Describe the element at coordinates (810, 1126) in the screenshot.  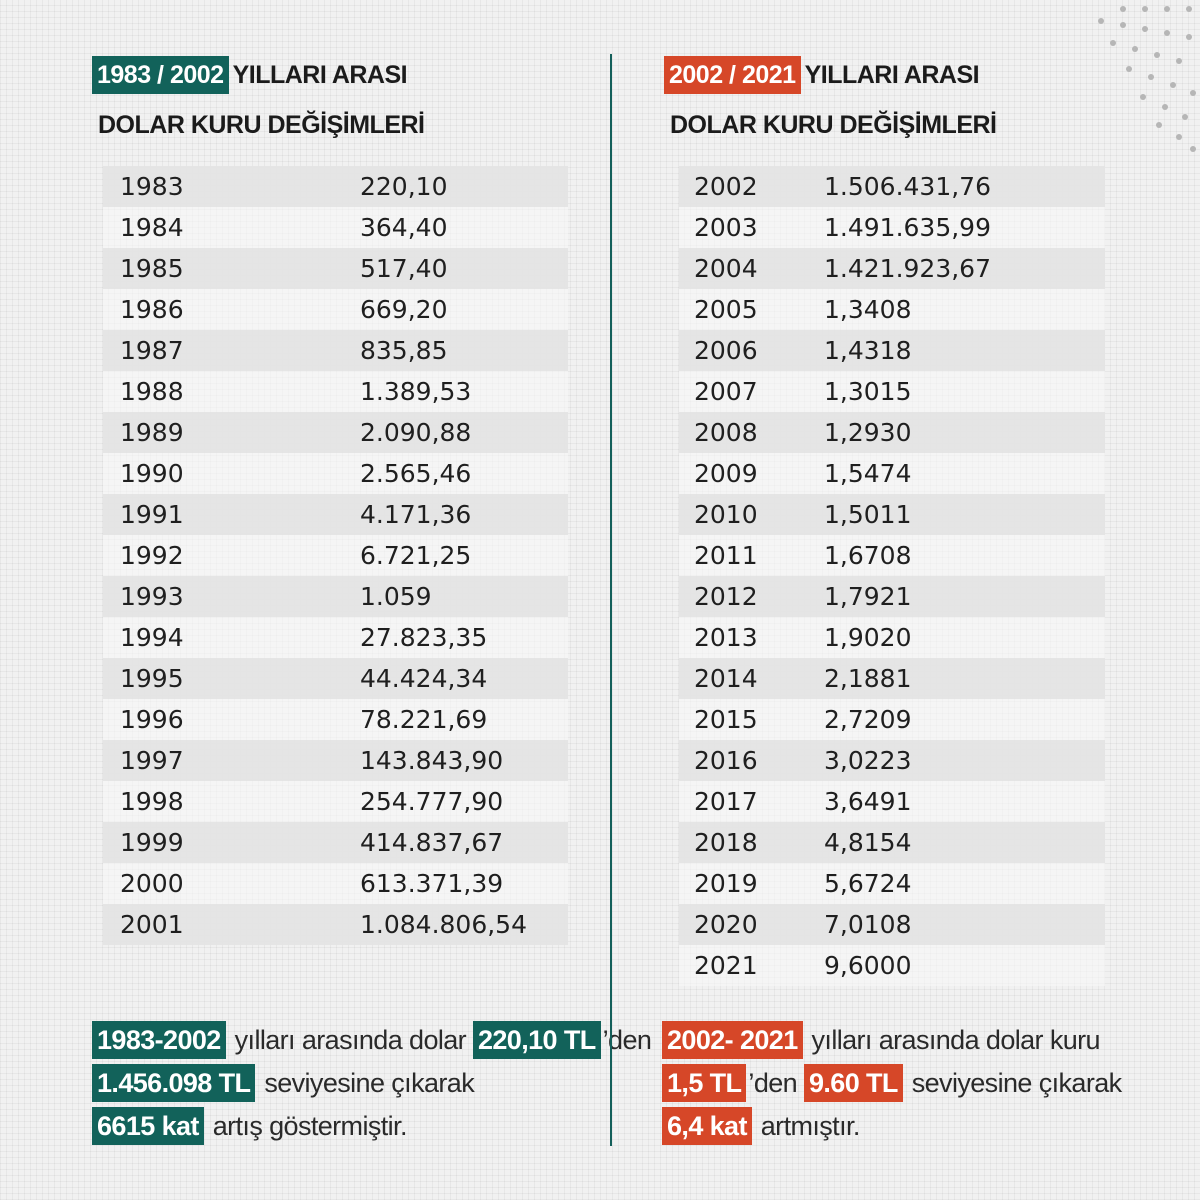
I see `right-summary-text-3: artmıştır.` at that location.